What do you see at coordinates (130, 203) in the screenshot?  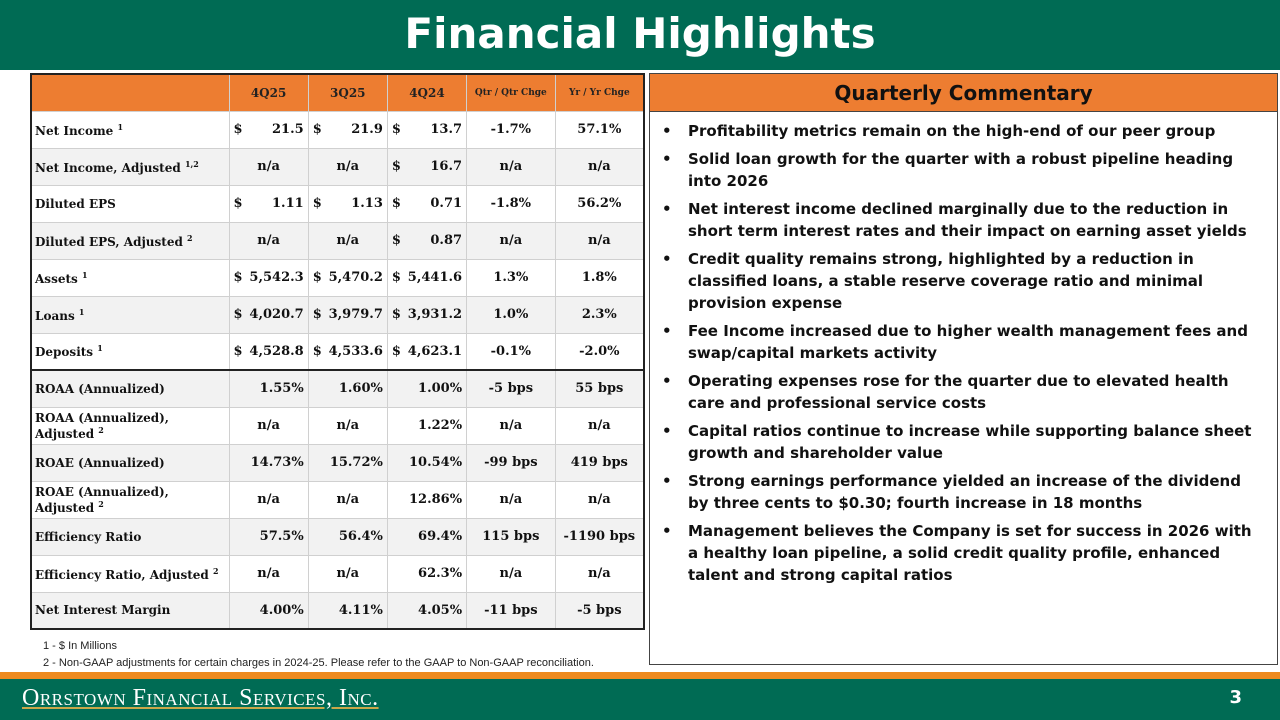 I see `row-label: Diluted EPS` at bounding box center [130, 203].